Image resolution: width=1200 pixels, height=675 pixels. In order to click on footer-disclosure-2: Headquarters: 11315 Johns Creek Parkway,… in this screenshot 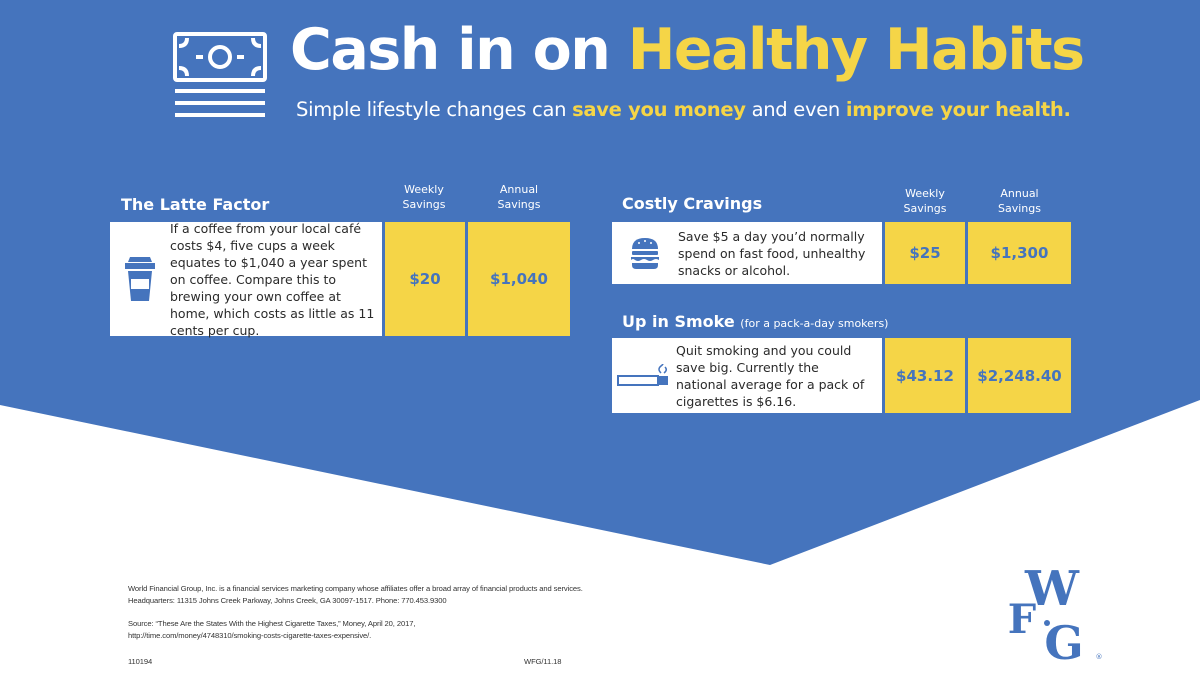, I will do `click(287, 600)`.